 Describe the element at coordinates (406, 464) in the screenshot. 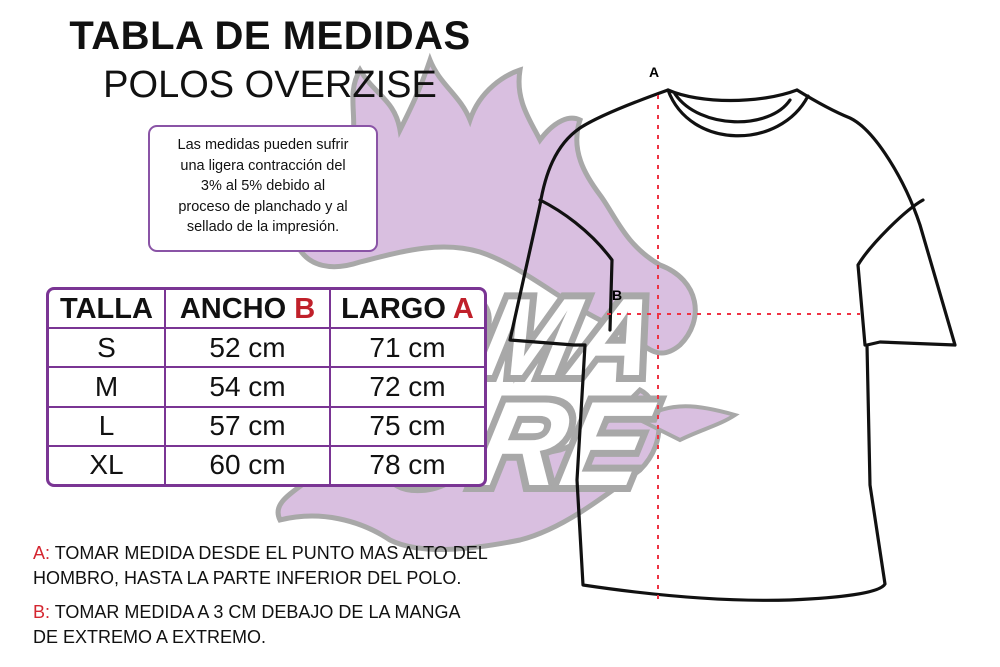

I see `cell-largo: 78 cm` at that location.